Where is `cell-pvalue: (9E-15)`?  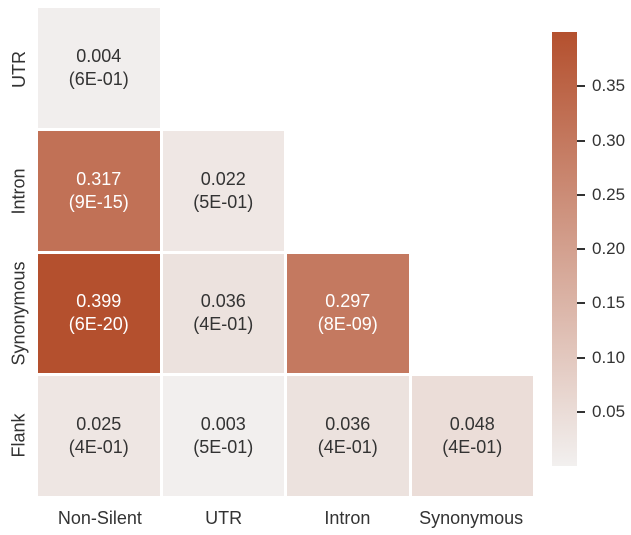 cell-pvalue: (9E-15) is located at coordinates (98, 201).